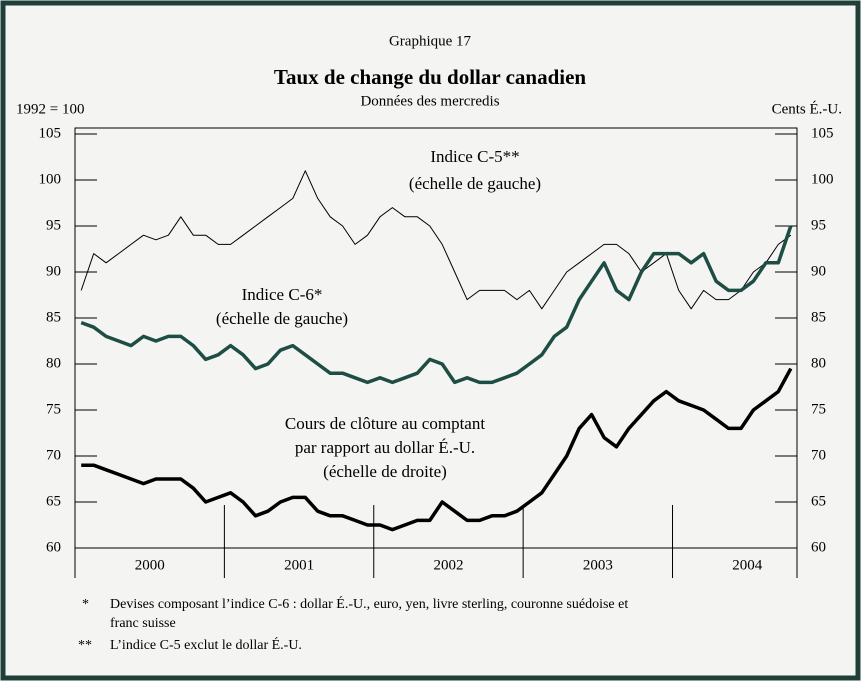 Image resolution: width=861 pixels, height=686 pixels. I want to click on y-tick-label: 105, so click(50, 133).